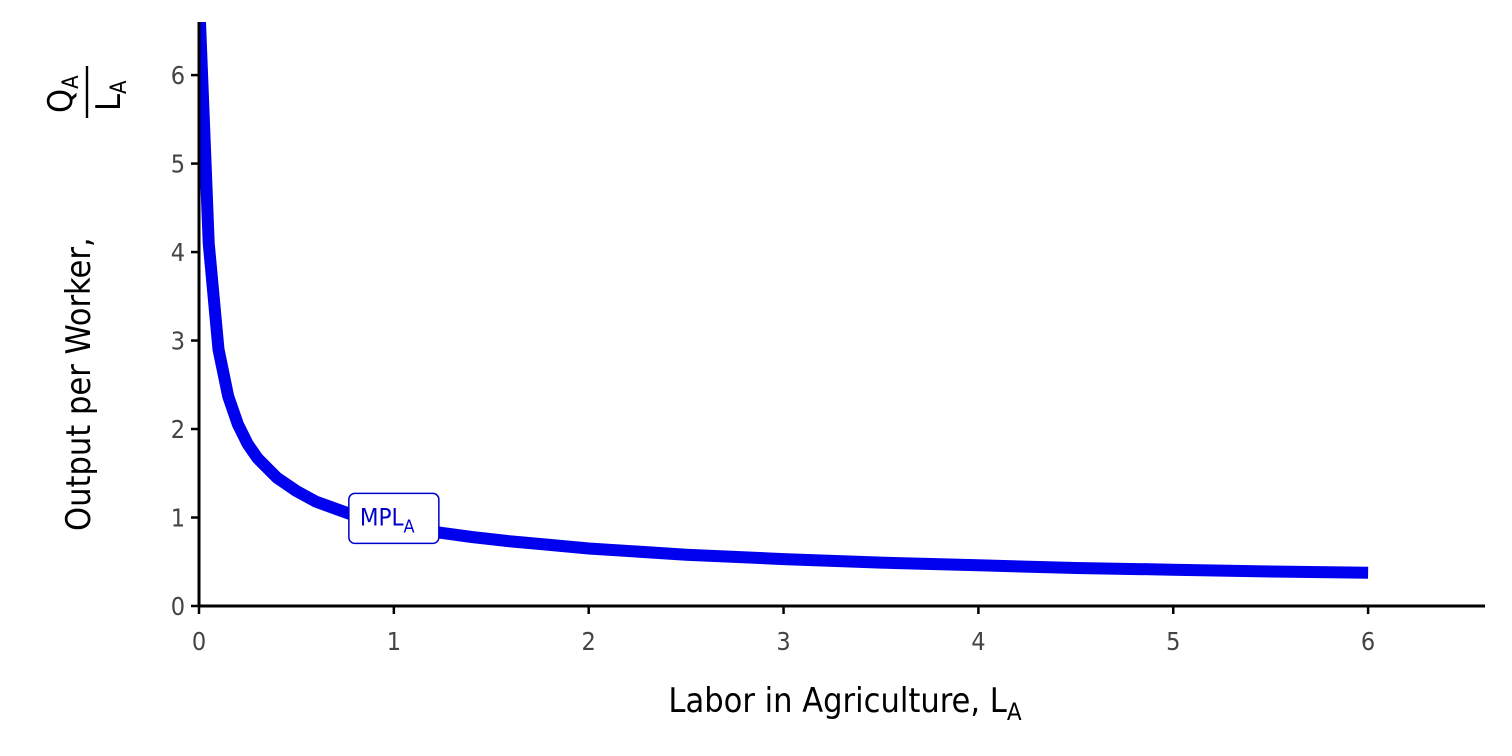 Image resolution: width=1512 pixels, height=756 pixels. I want to click on y-tick-label: 2, so click(178, 429).